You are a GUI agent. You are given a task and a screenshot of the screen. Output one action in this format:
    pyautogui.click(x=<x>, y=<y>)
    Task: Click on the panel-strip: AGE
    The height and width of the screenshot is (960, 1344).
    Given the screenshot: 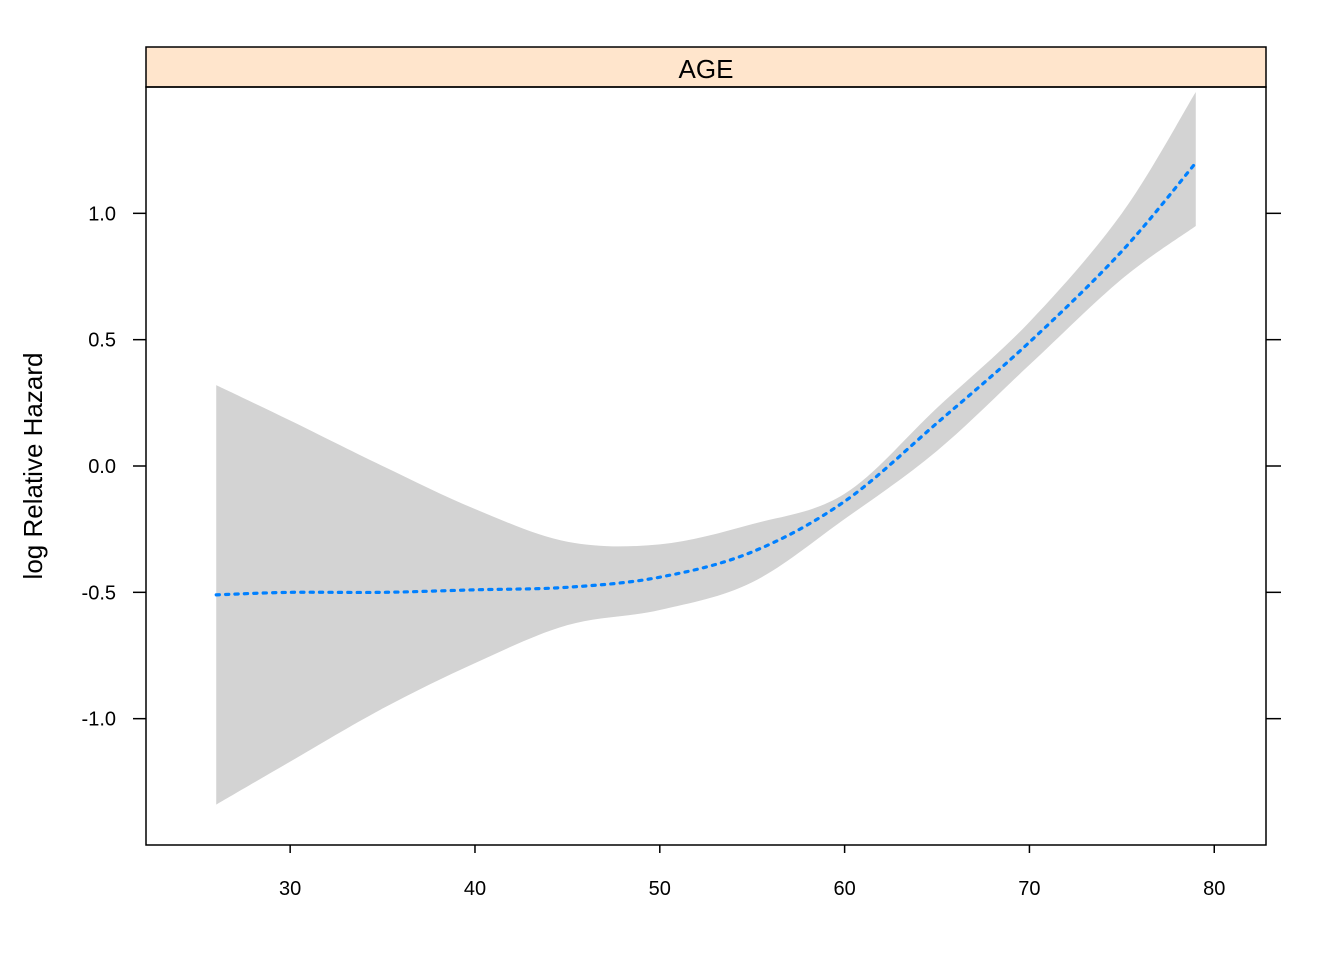 What is the action you would take?
    pyautogui.click(x=706, y=67)
    